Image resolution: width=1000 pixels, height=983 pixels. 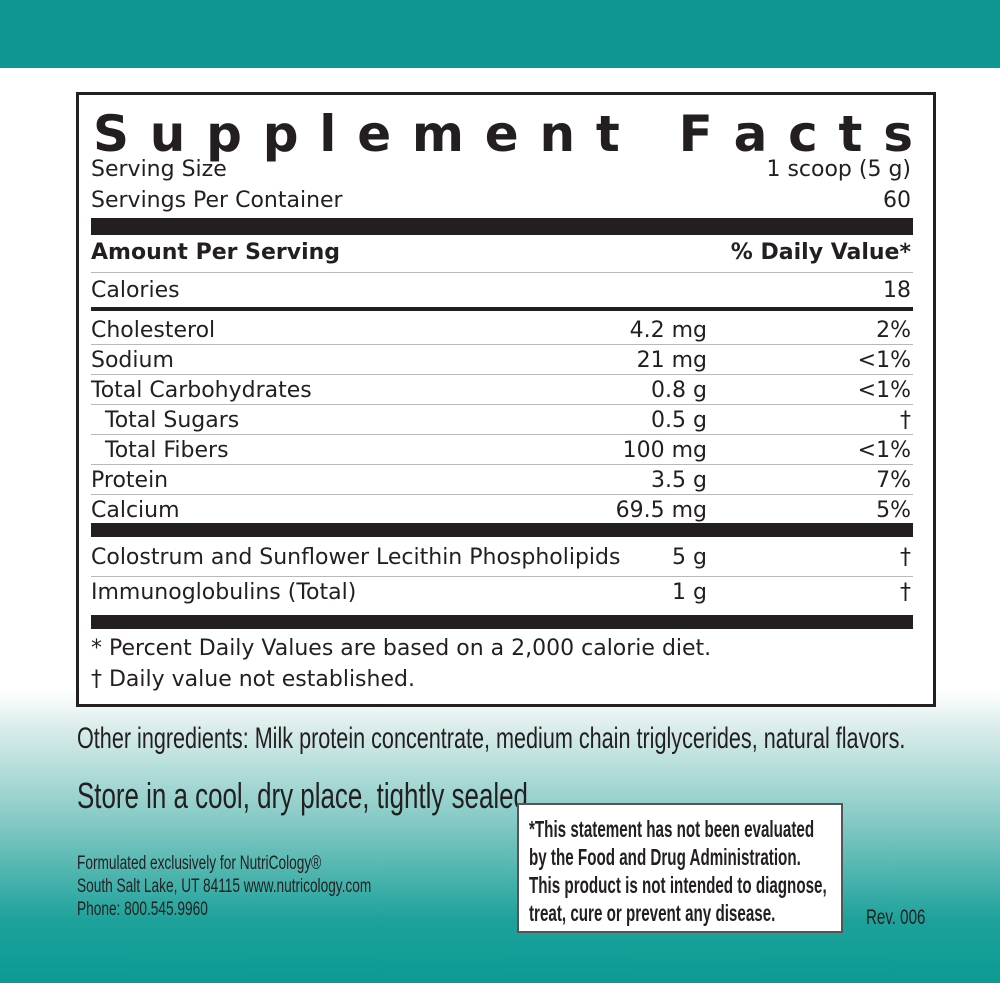 I want to click on title-letter: c, so click(x=803, y=134).